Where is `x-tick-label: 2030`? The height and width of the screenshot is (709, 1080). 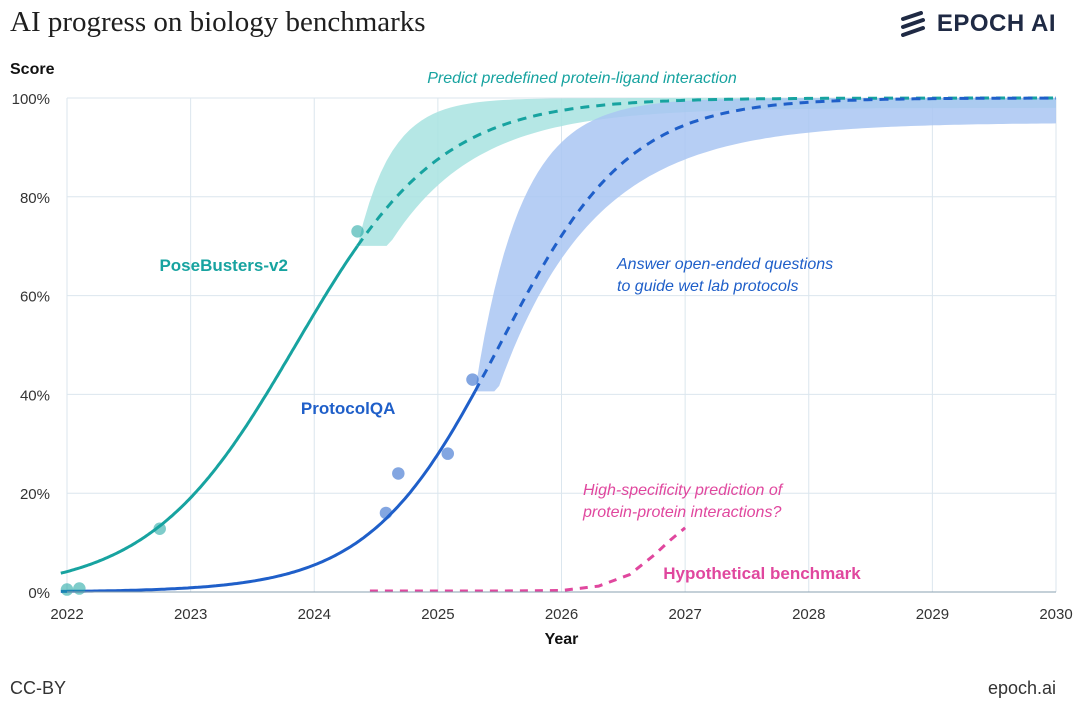 x-tick-label: 2030 is located at coordinates (1055, 614).